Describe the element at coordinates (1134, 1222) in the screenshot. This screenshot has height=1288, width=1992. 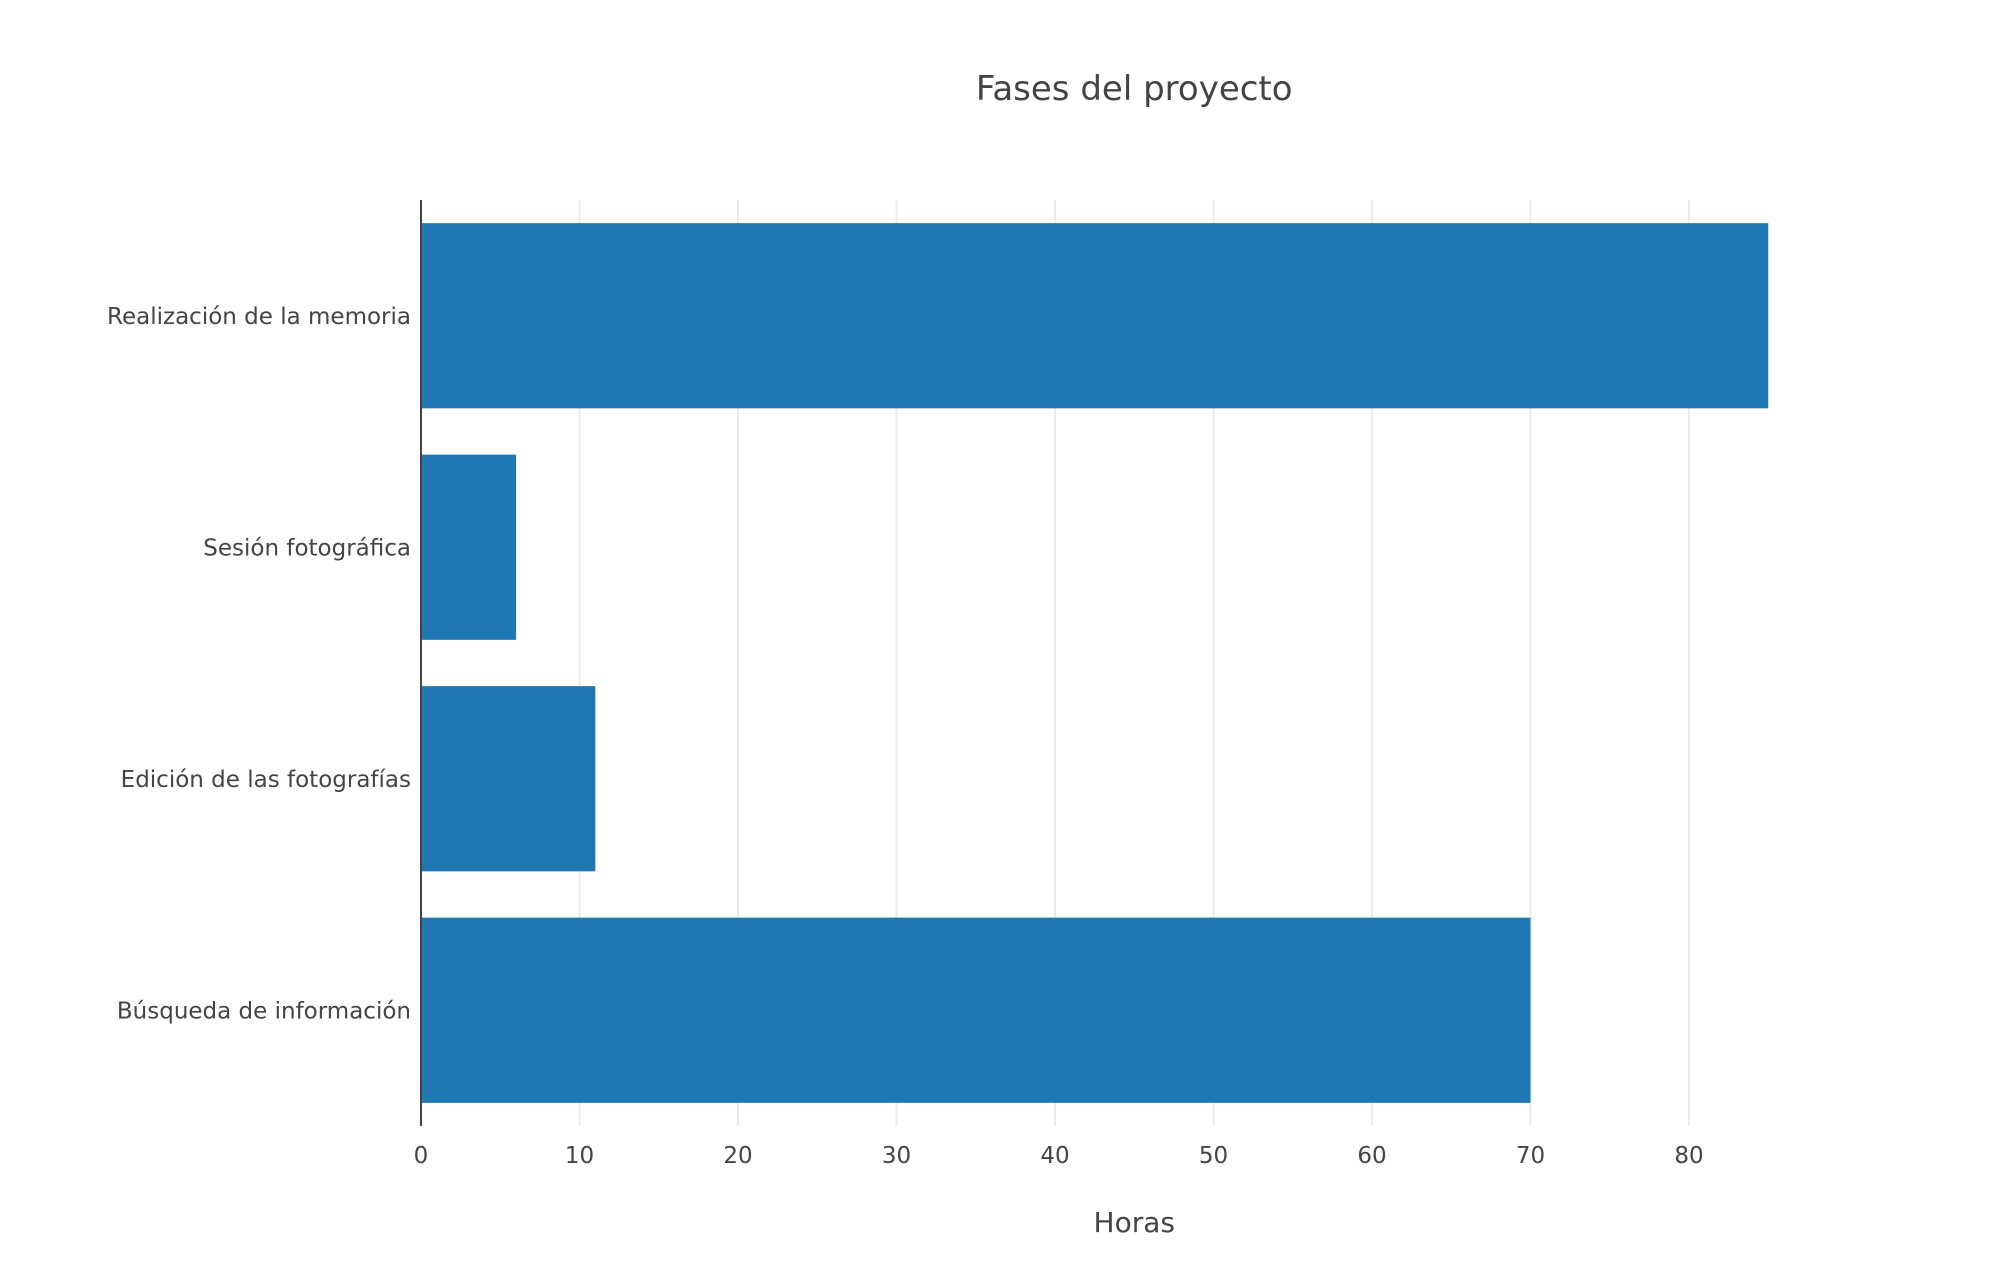
I see `x-axis-title: Horas` at that location.